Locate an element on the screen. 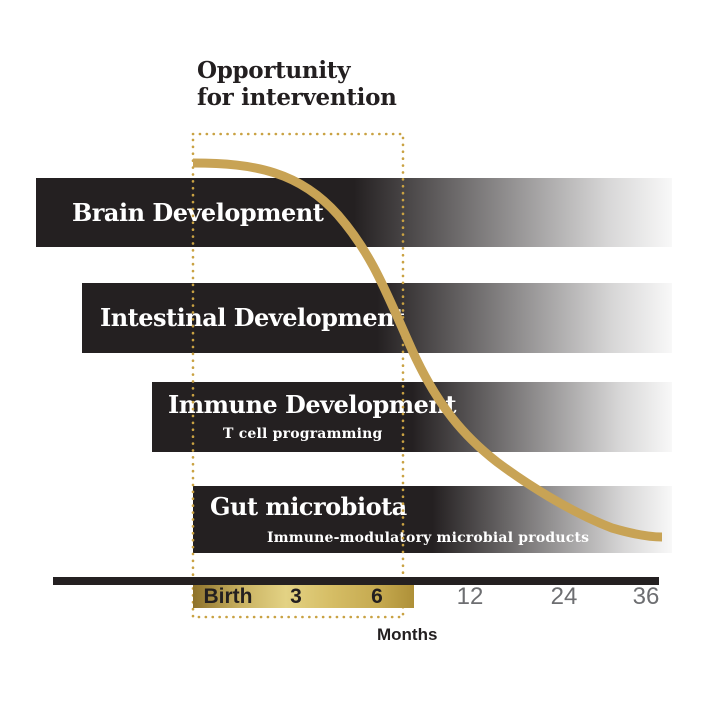  intervention-window-title: Opportunity for intervention is located at coordinates (297, 84).